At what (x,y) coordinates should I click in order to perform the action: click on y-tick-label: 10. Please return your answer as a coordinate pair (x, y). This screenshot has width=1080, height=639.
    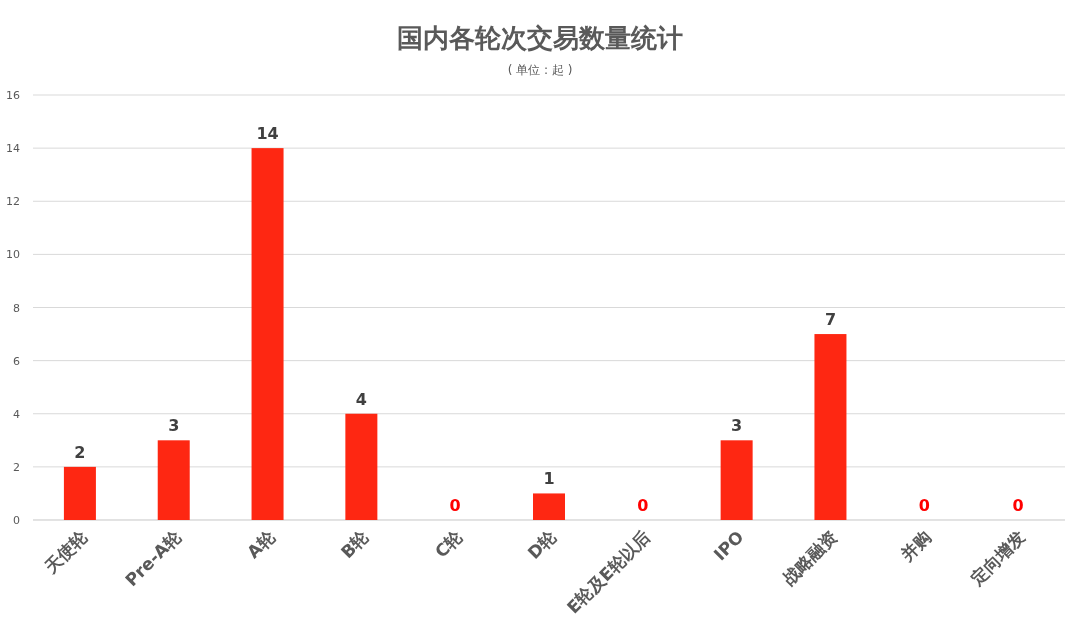
    Looking at the image, I should click on (13, 255).